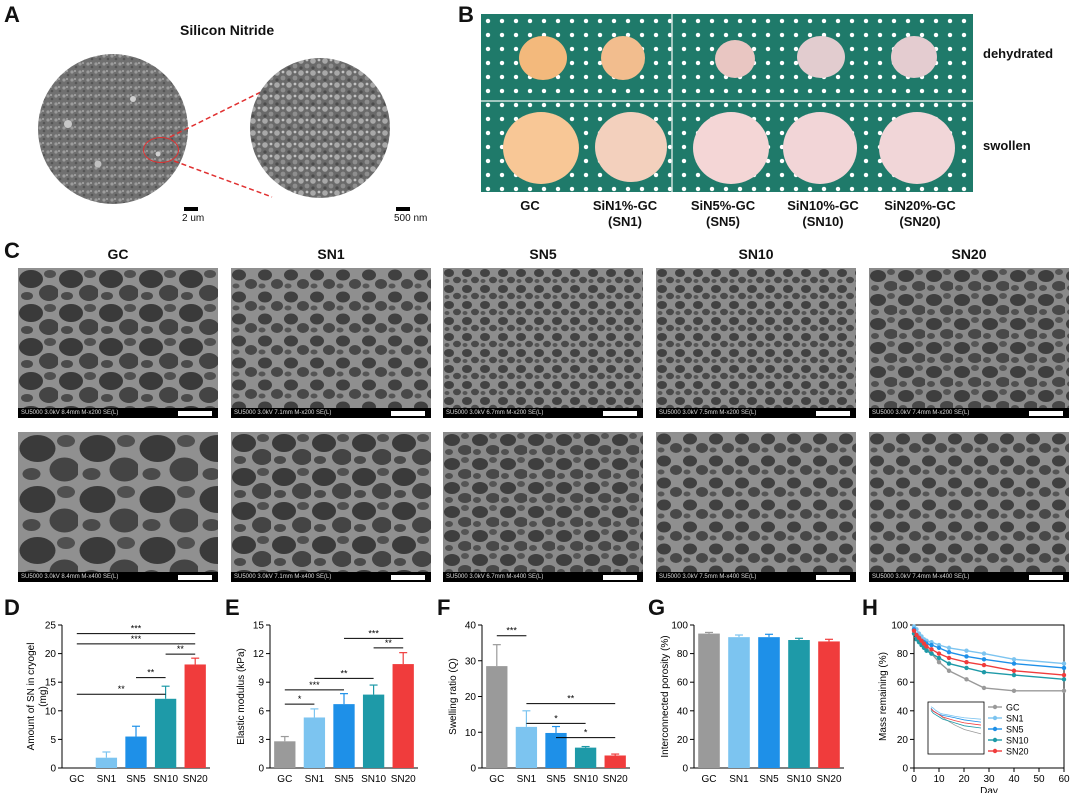 The height and width of the screenshot is (793, 1072). What do you see at coordinates (320, 128) in the screenshot?
I see `sem-zoom-circle` at bounding box center [320, 128].